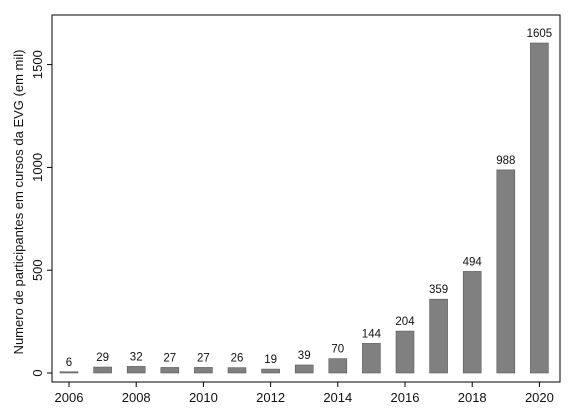 Image resolution: width=579 pixels, height=413 pixels. Describe the element at coordinates (270, 371) in the screenshot. I see `bar-2012` at that location.